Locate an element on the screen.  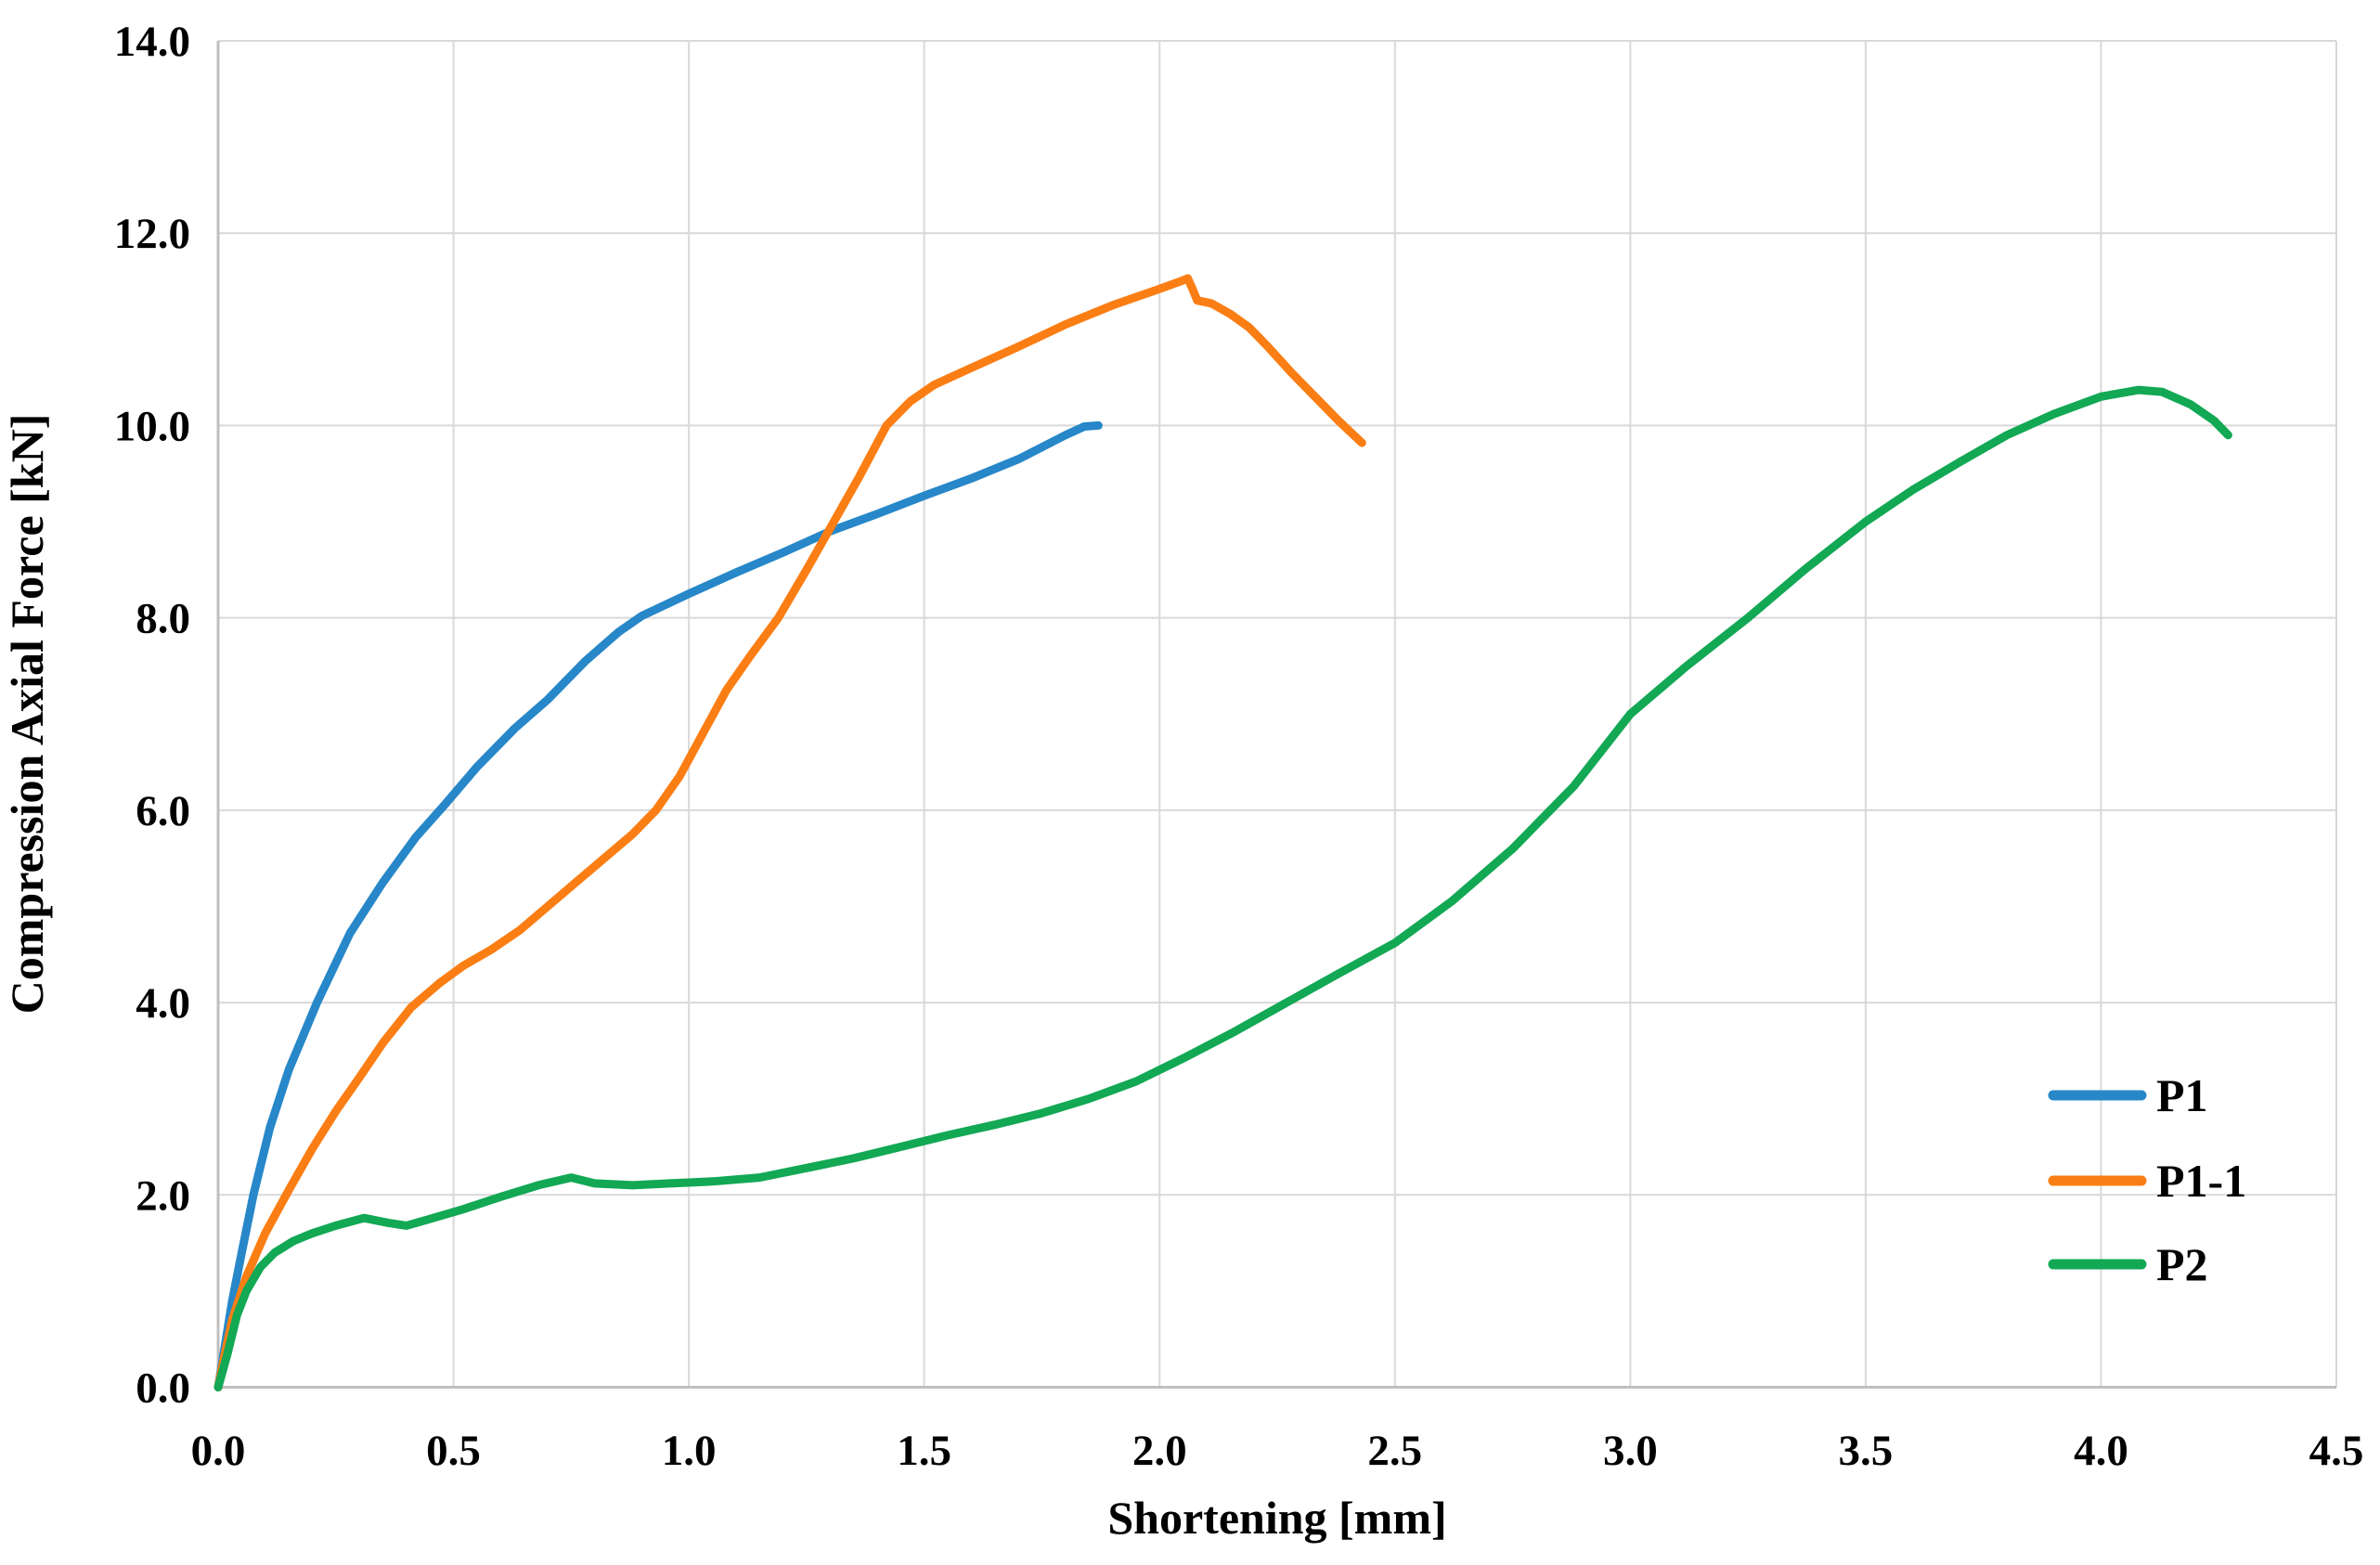
x-tick-label: 3.0 is located at coordinates (1630, 1451).